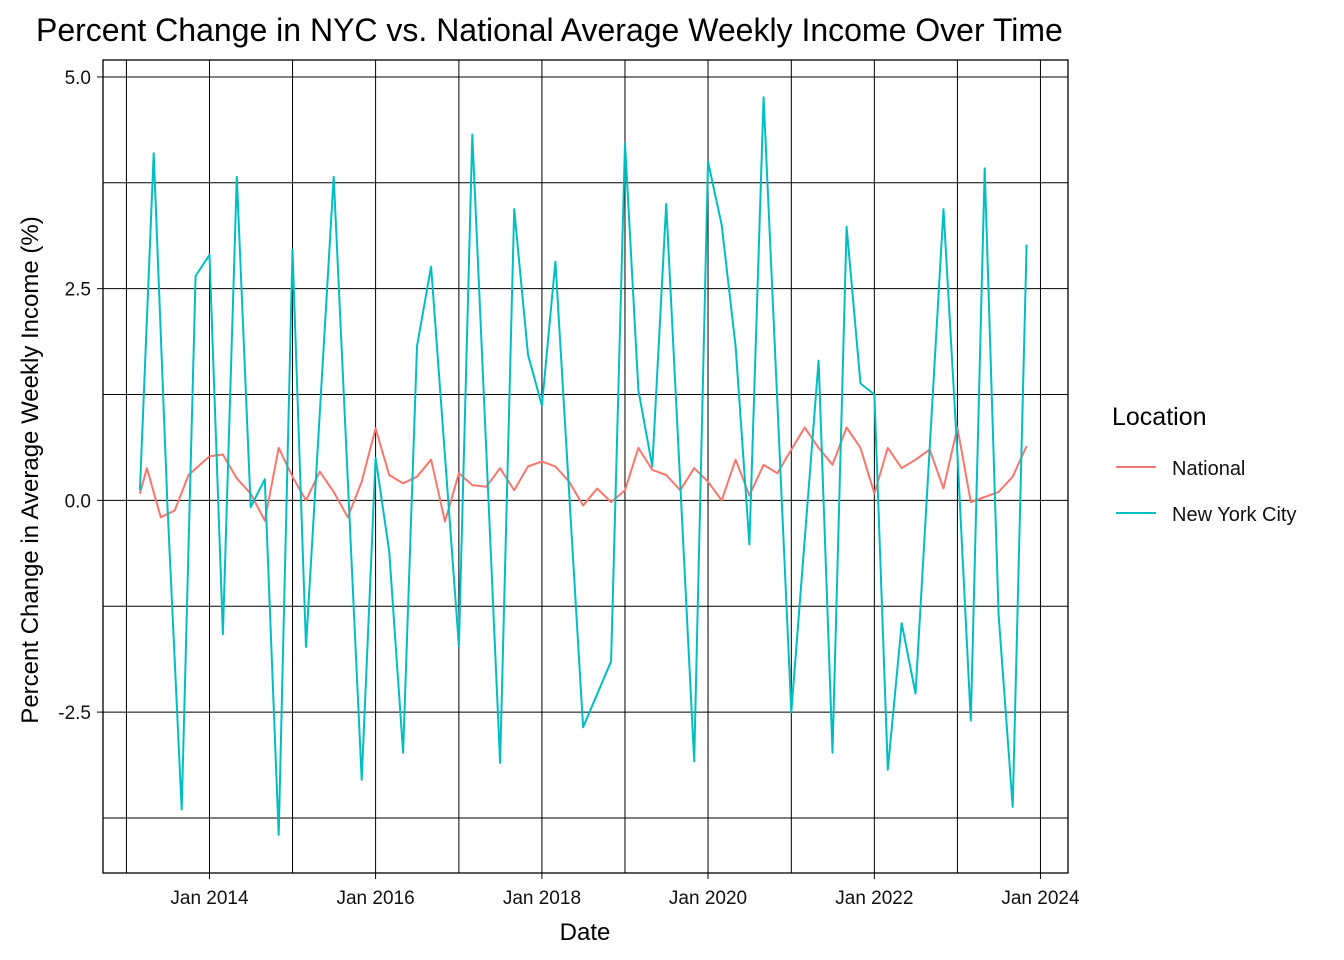 The image size is (1344, 960). What do you see at coordinates (80, 396) in the screenshot?
I see `y-axis-ticks: -2.5 0.0 2.5 5.0` at bounding box center [80, 396].